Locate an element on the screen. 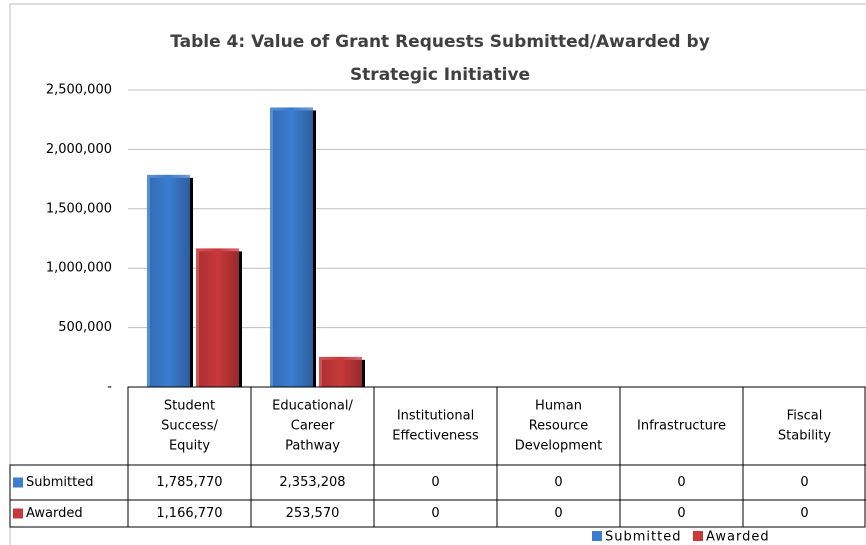 The width and height of the screenshot is (866, 545). y-tick-label: - is located at coordinates (109, 387).